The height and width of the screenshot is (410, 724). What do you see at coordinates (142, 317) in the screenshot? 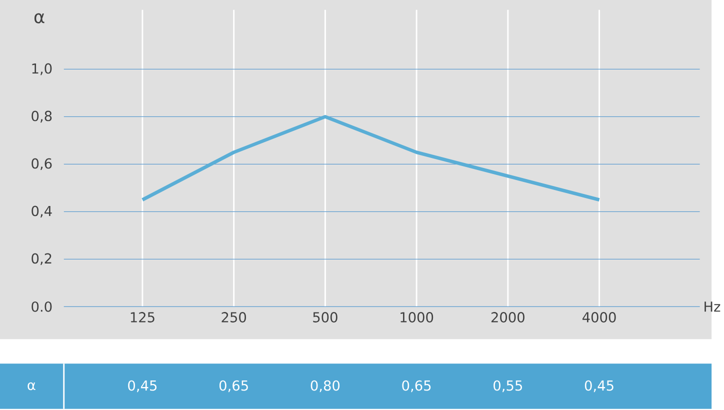
I see `x-tick-label: 125` at bounding box center [142, 317].